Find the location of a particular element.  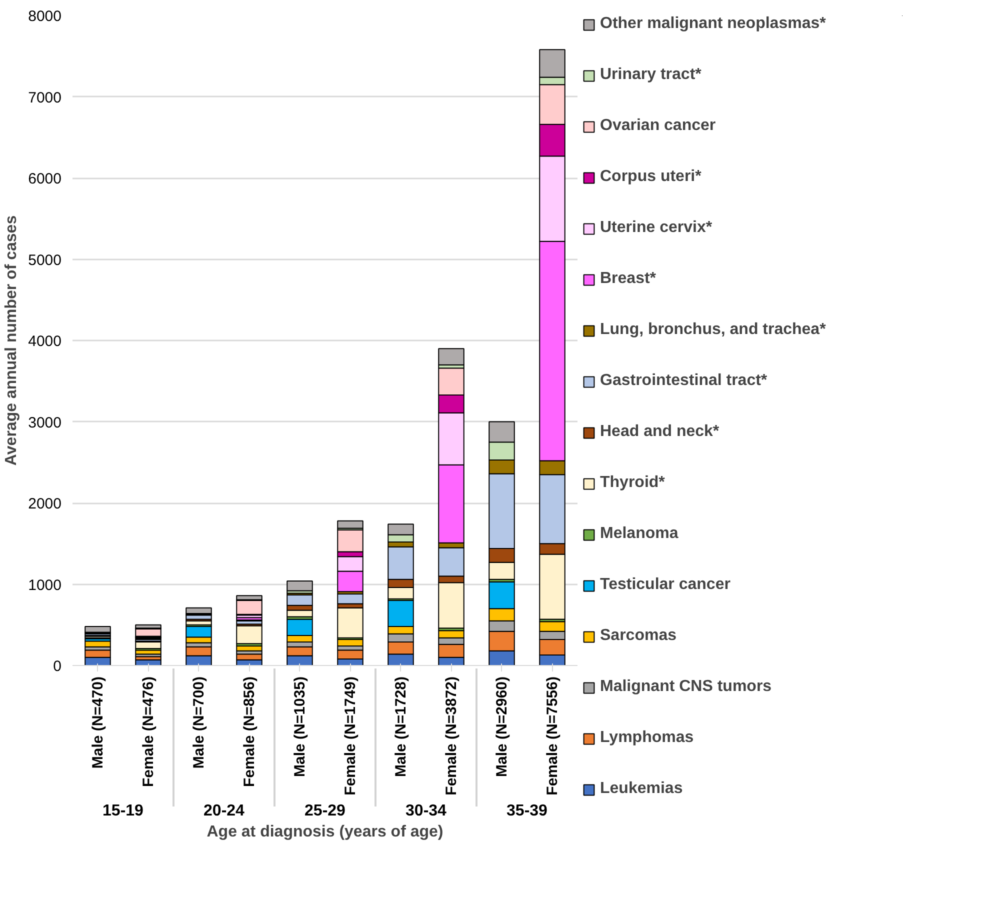

legend-label: Other malignant neoplasmas* is located at coordinates (713, 24).